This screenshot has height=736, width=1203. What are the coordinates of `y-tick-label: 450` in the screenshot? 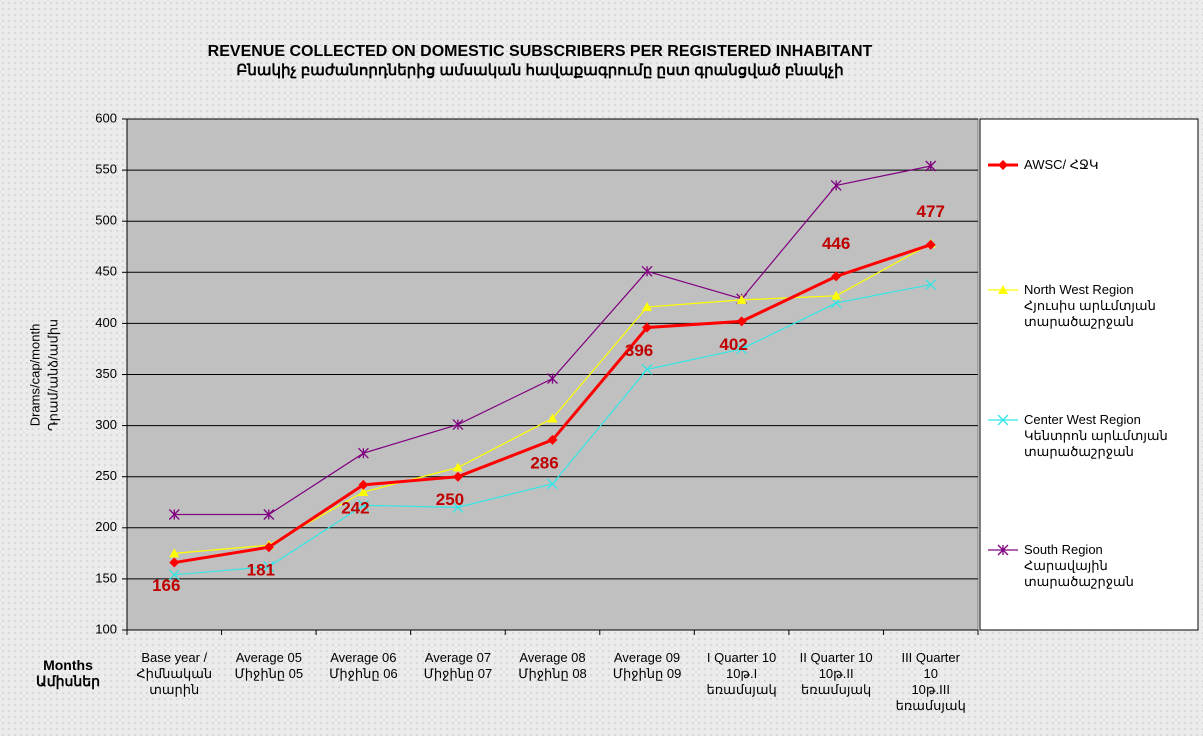 It's located at (106, 271).